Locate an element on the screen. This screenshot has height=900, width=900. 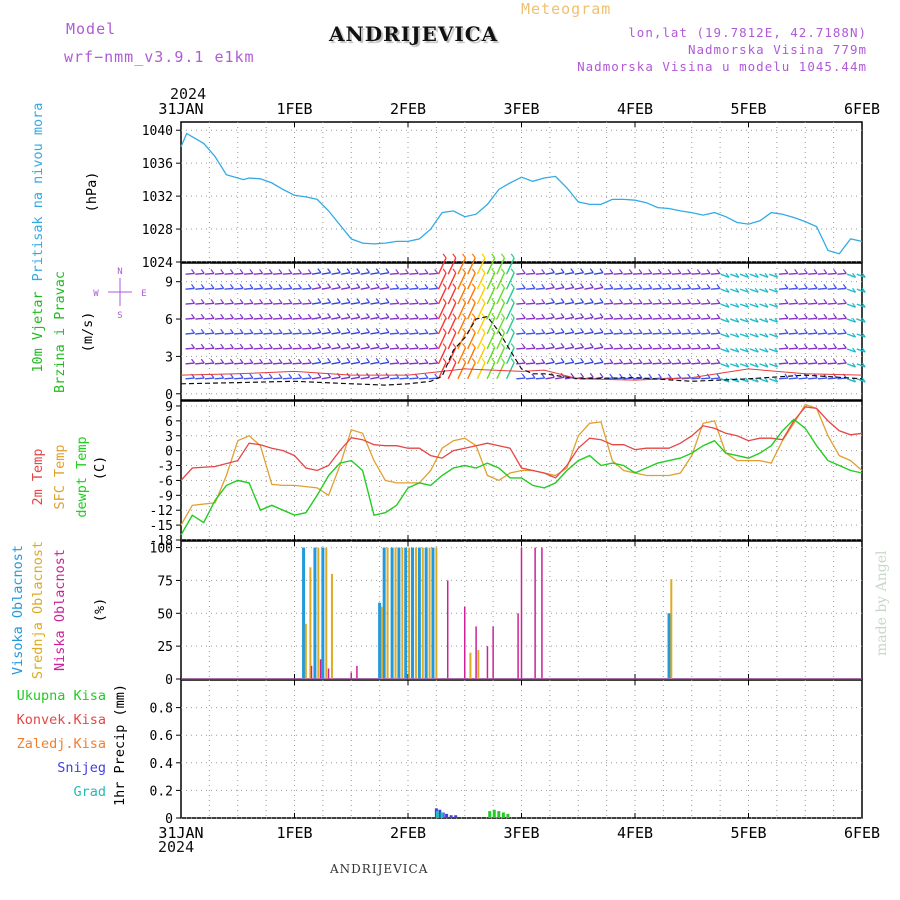
y-tick-label: -9 is located at coordinates (165, 496).